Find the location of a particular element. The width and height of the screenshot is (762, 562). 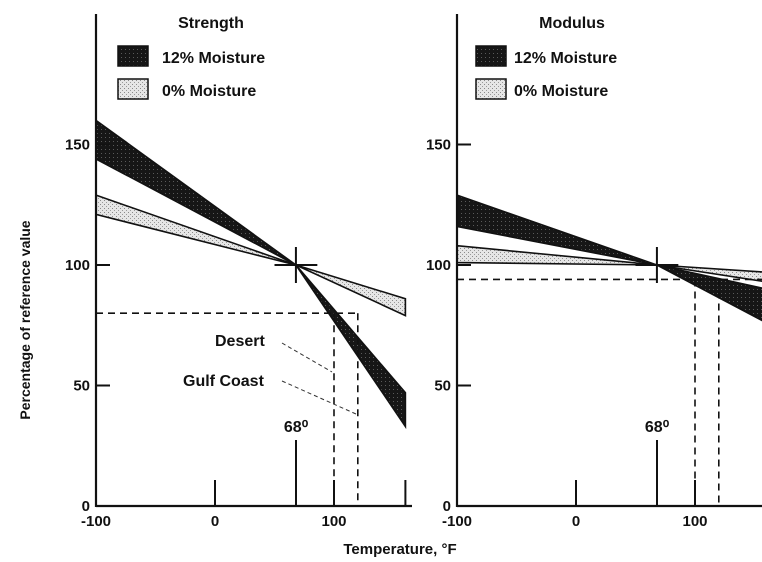

desert-leader is located at coordinates (307, 357).